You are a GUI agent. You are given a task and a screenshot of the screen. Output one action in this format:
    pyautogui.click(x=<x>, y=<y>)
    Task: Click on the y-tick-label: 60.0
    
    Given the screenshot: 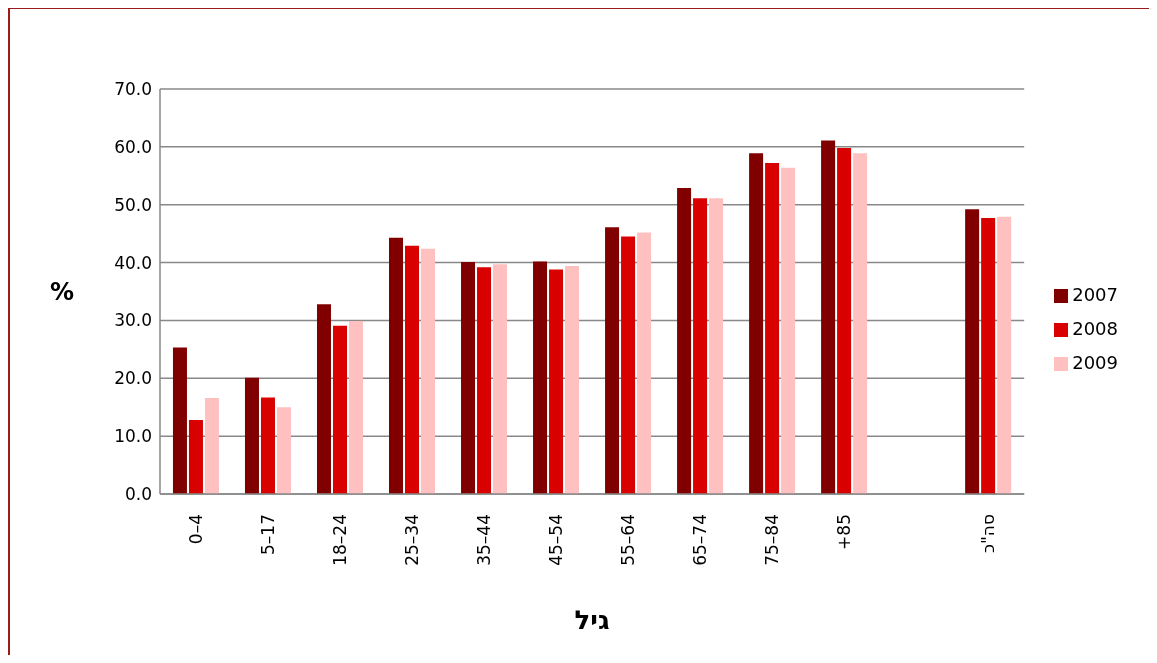 What is the action you would take?
    pyautogui.click(x=133, y=146)
    